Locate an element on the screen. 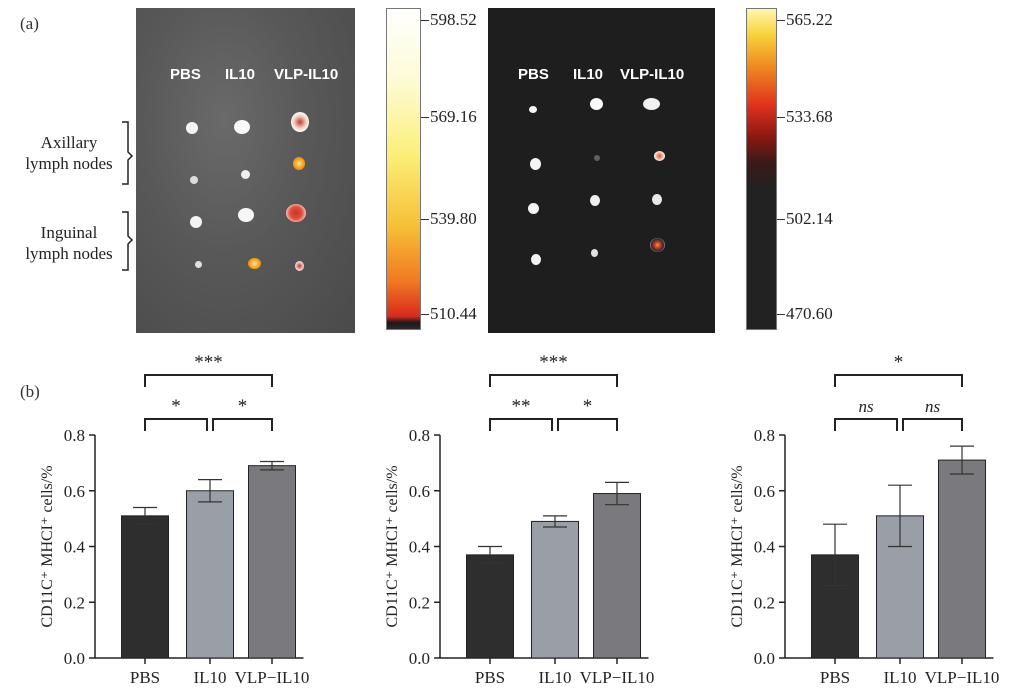 The image size is (1017, 693). panel-a-label: (a) is located at coordinates (29, 23).